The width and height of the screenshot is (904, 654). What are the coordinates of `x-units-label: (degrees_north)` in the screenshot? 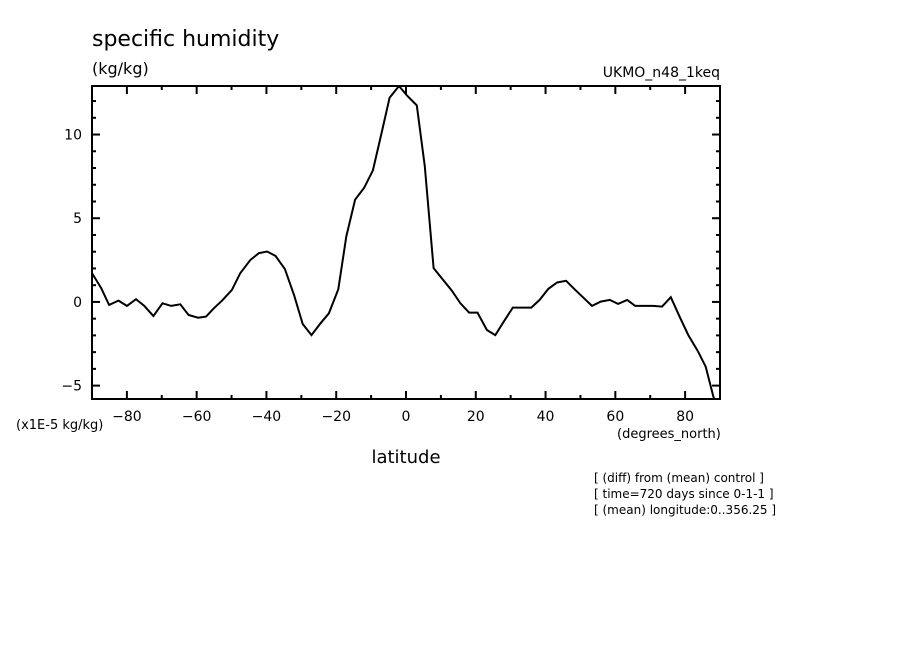 It's located at (669, 434).